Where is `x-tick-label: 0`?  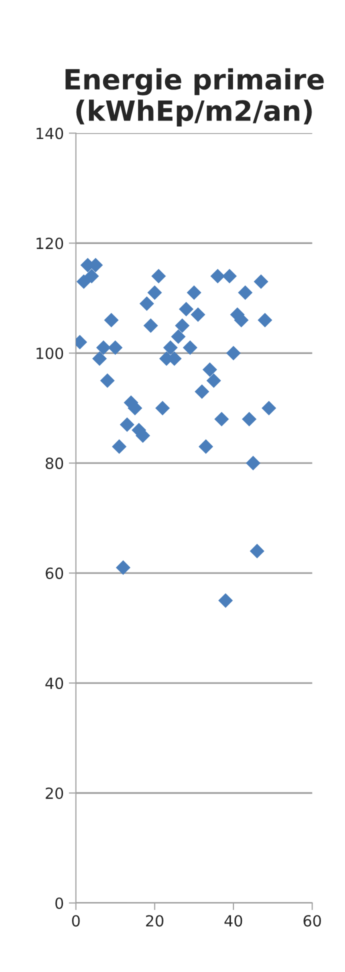
x-tick-label: 0 is located at coordinates (76, 921).